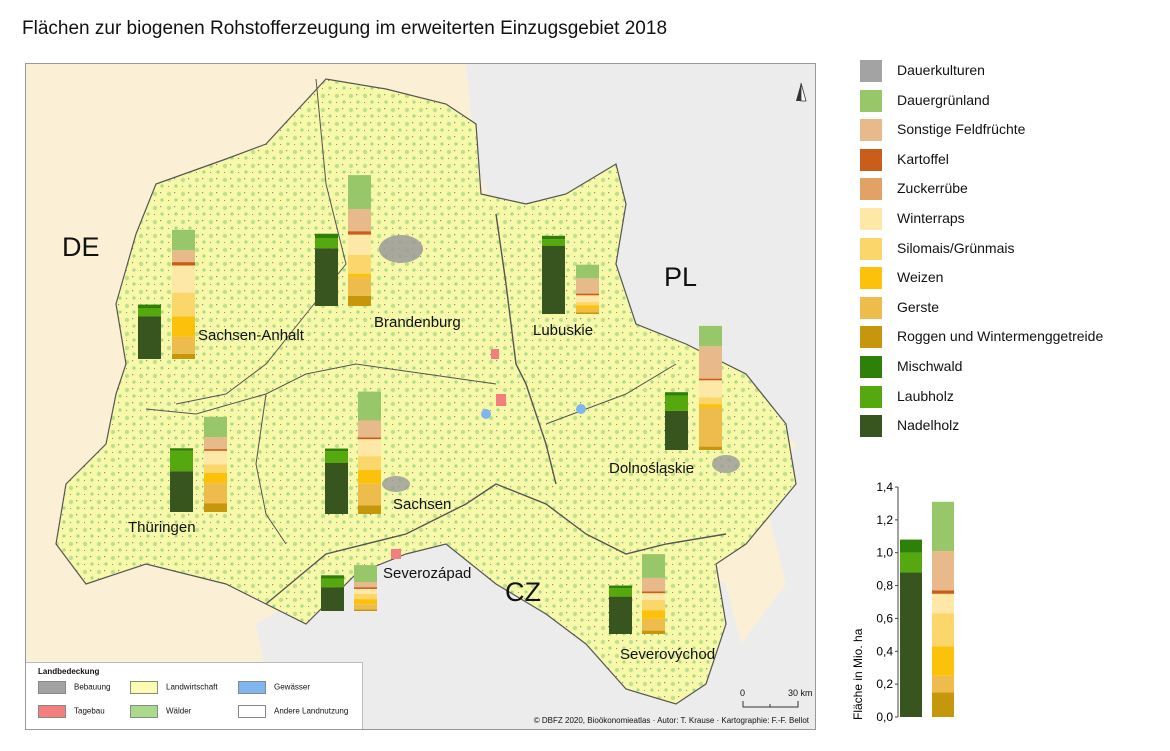 This screenshot has height=751, width=1170. I want to click on map-legend-item: Landwirtschaft, so click(174, 687).